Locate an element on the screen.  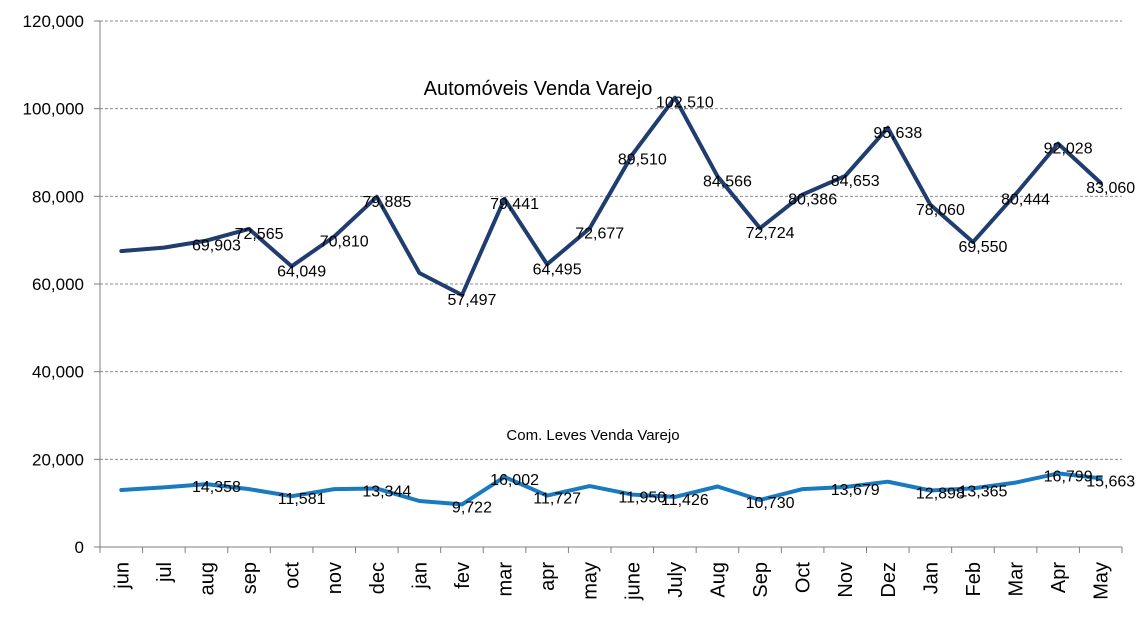
y-tick-label: 0 is located at coordinates (79, 547).